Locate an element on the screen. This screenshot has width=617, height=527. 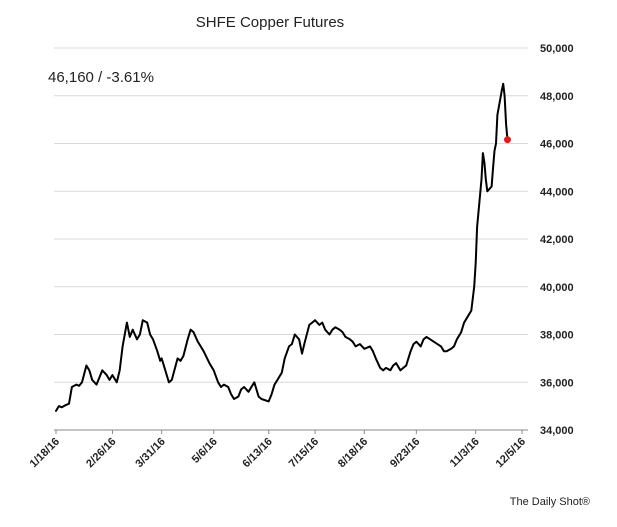
x-tick-label: 9/23/16 is located at coordinates (405, 453).